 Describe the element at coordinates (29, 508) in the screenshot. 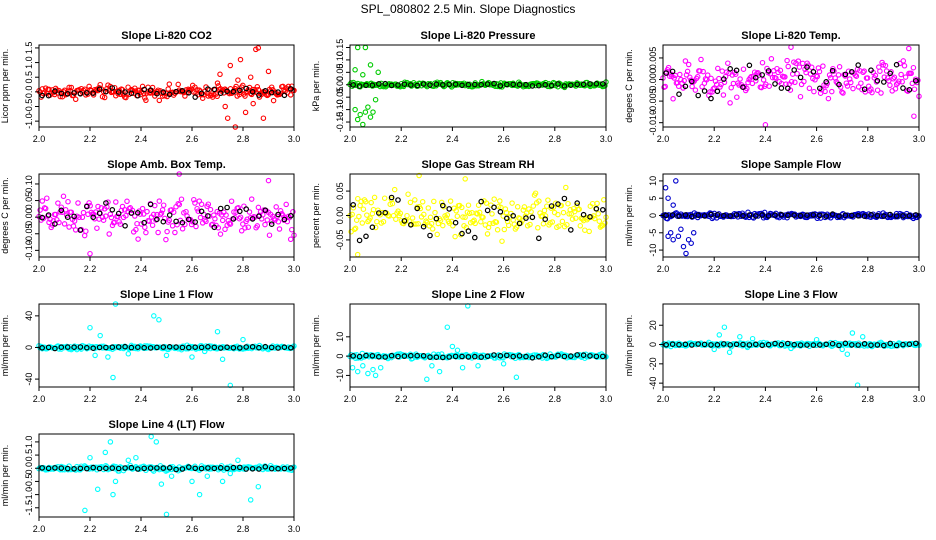

I see `y-tick-label: -1.5` at that location.